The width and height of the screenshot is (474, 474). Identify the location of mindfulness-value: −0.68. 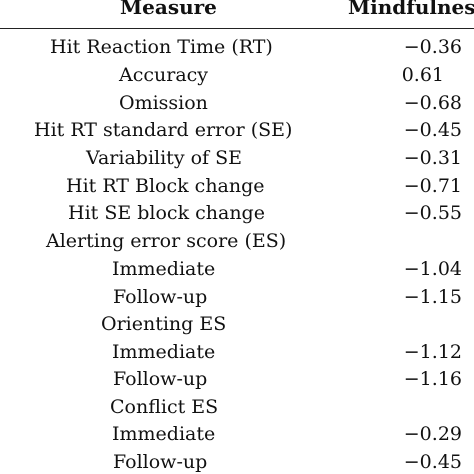
(432, 103).